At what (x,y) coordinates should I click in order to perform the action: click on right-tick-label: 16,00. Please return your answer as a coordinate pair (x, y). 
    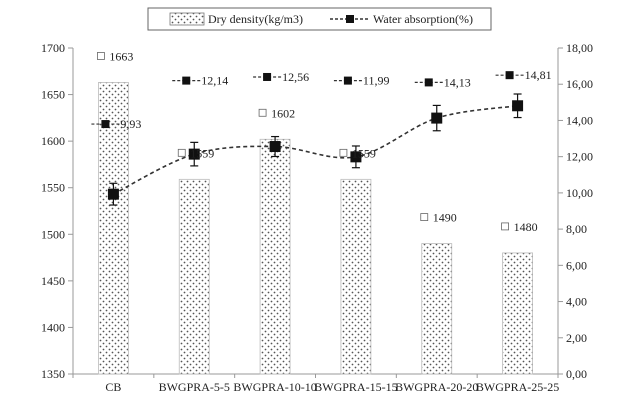
    Looking at the image, I should click on (579, 84).